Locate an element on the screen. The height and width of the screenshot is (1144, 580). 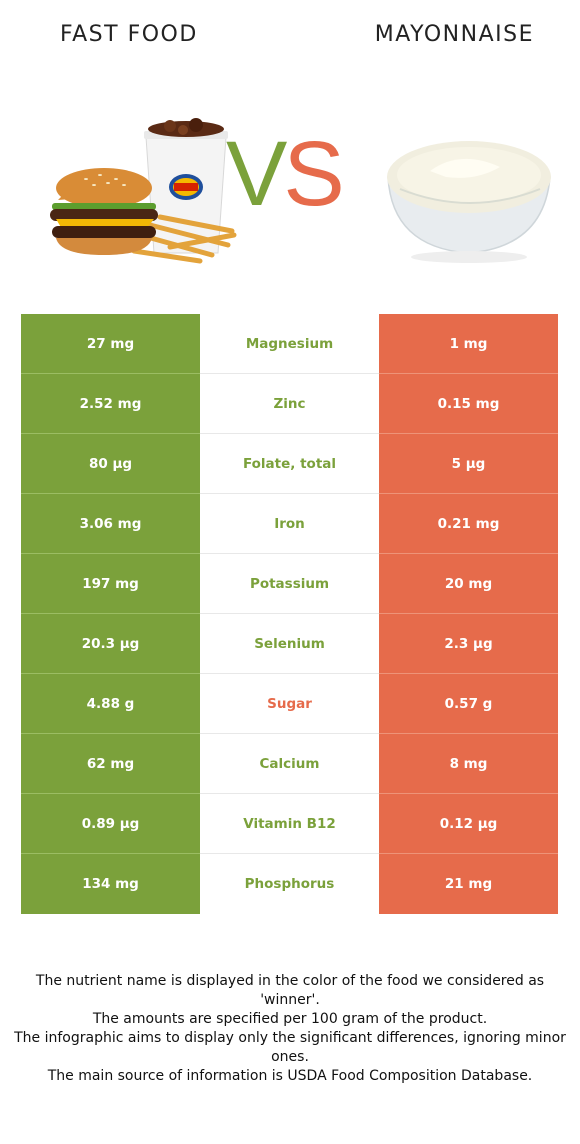
fast-food-value: 62 mg is located at coordinates (110, 764).